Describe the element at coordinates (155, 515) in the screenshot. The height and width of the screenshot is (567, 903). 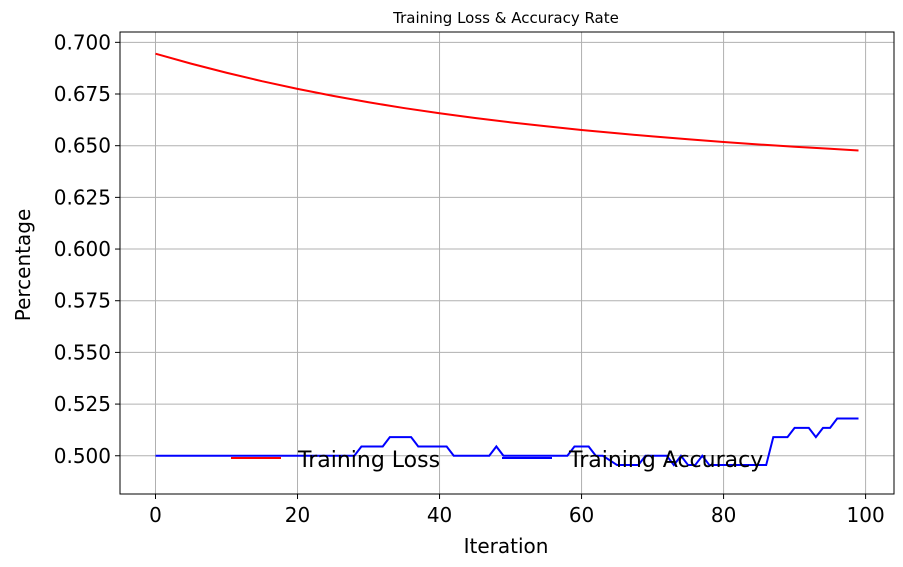
I see `x-tick-label: 0` at that location.